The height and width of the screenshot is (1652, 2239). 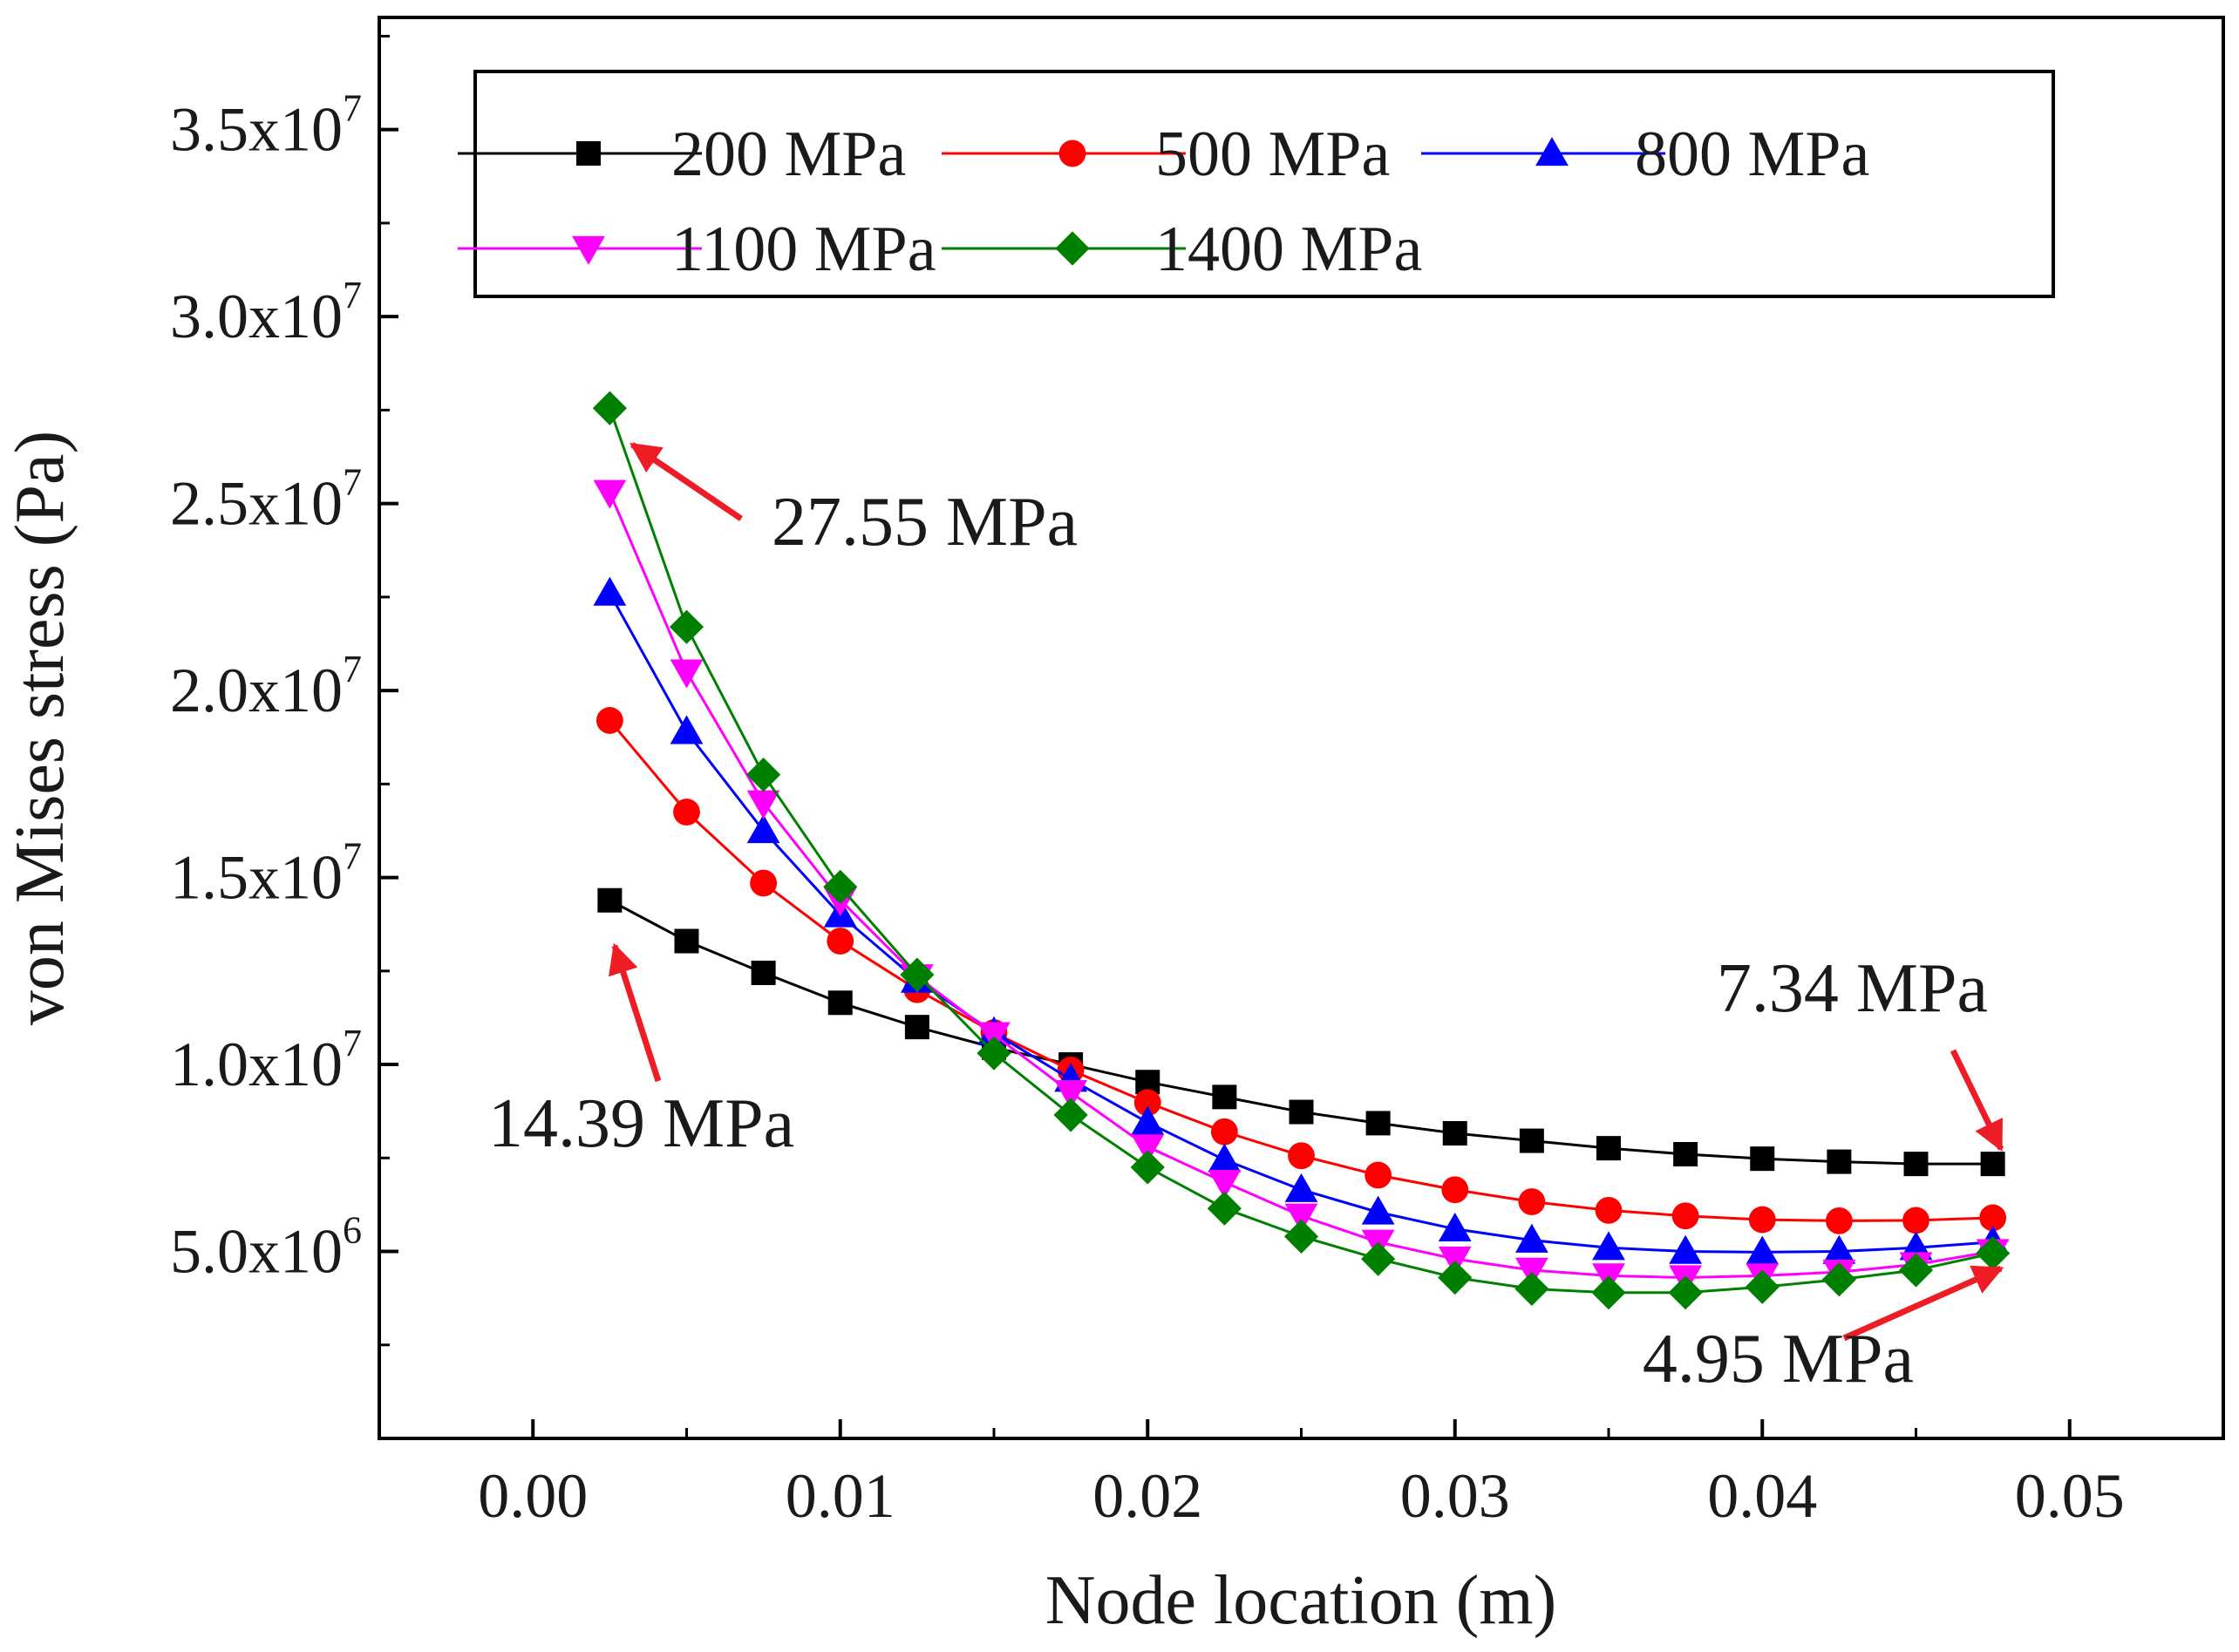 I want to click on legend-item: 200 MPa, so click(x=682, y=154).